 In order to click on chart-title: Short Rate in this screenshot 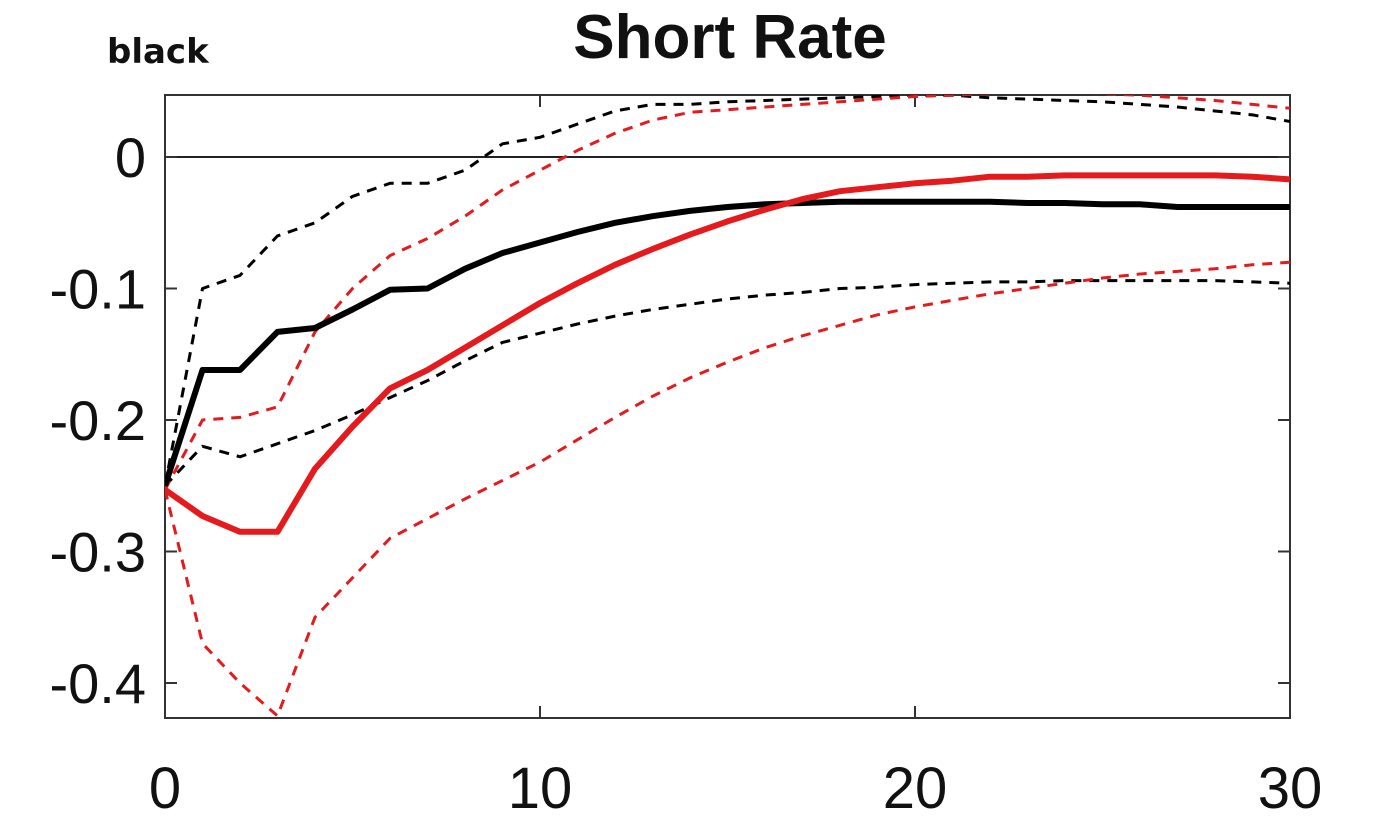, I will do `click(730, 37)`.